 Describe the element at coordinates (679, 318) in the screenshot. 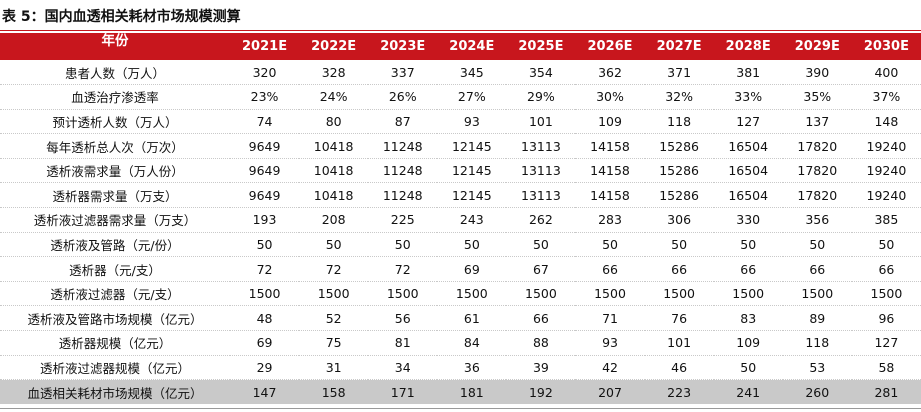

I see `cell-value: 76` at that location.